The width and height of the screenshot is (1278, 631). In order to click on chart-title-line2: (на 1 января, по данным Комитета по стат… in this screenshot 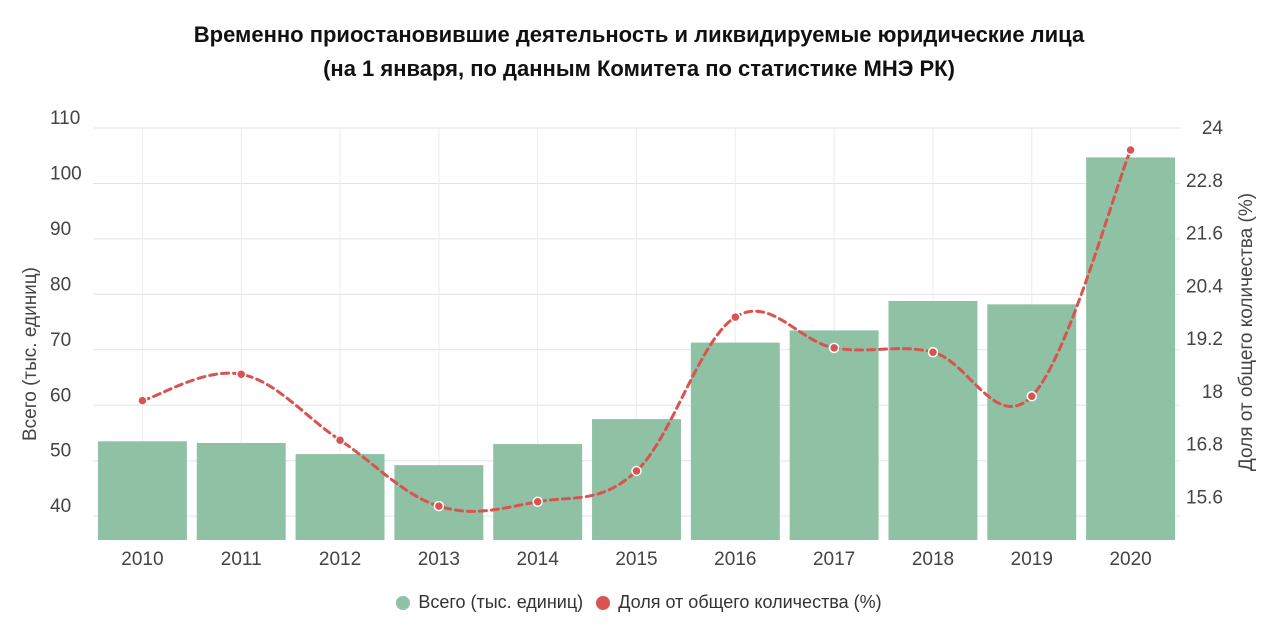, I will do `click(639, 68)`.